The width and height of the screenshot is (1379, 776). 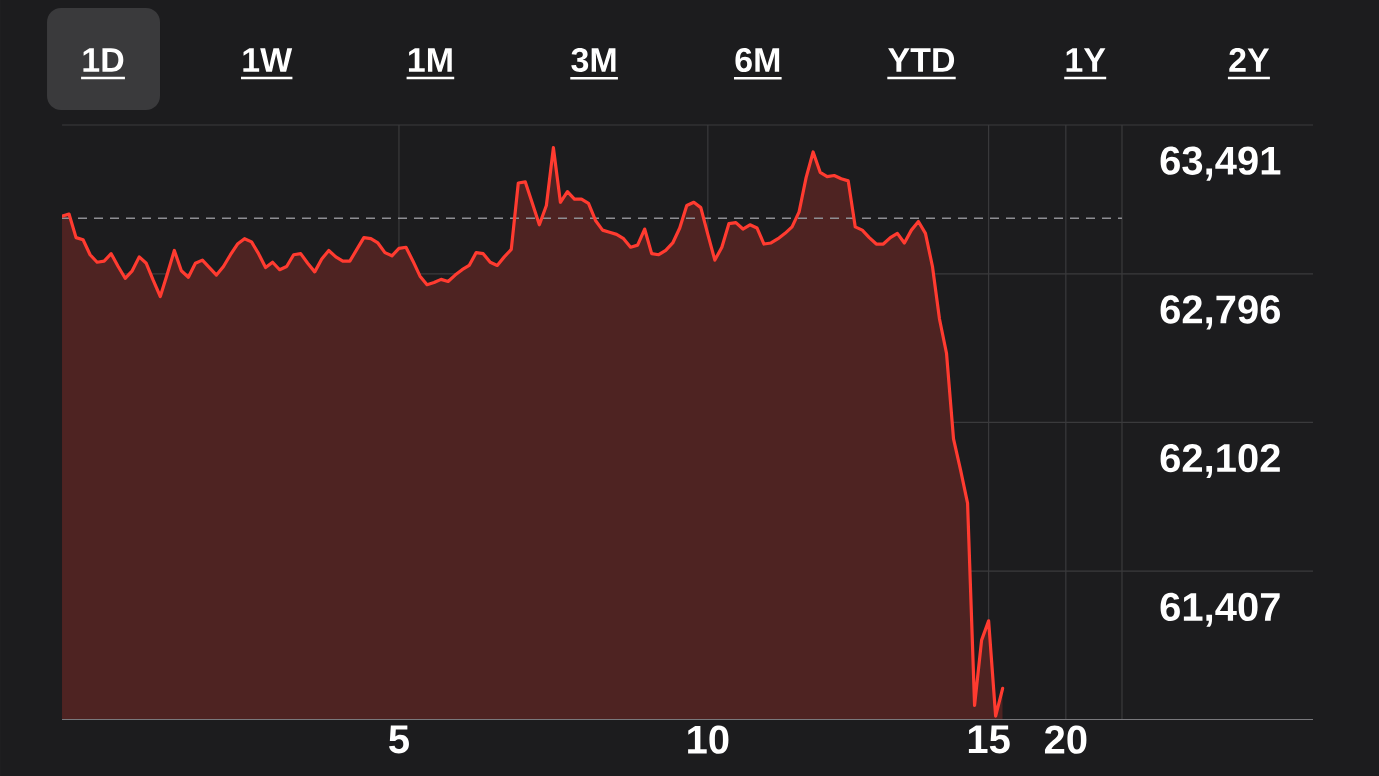 I want to click on y-tick-label: 62,102, so click(x=1220, y=461).